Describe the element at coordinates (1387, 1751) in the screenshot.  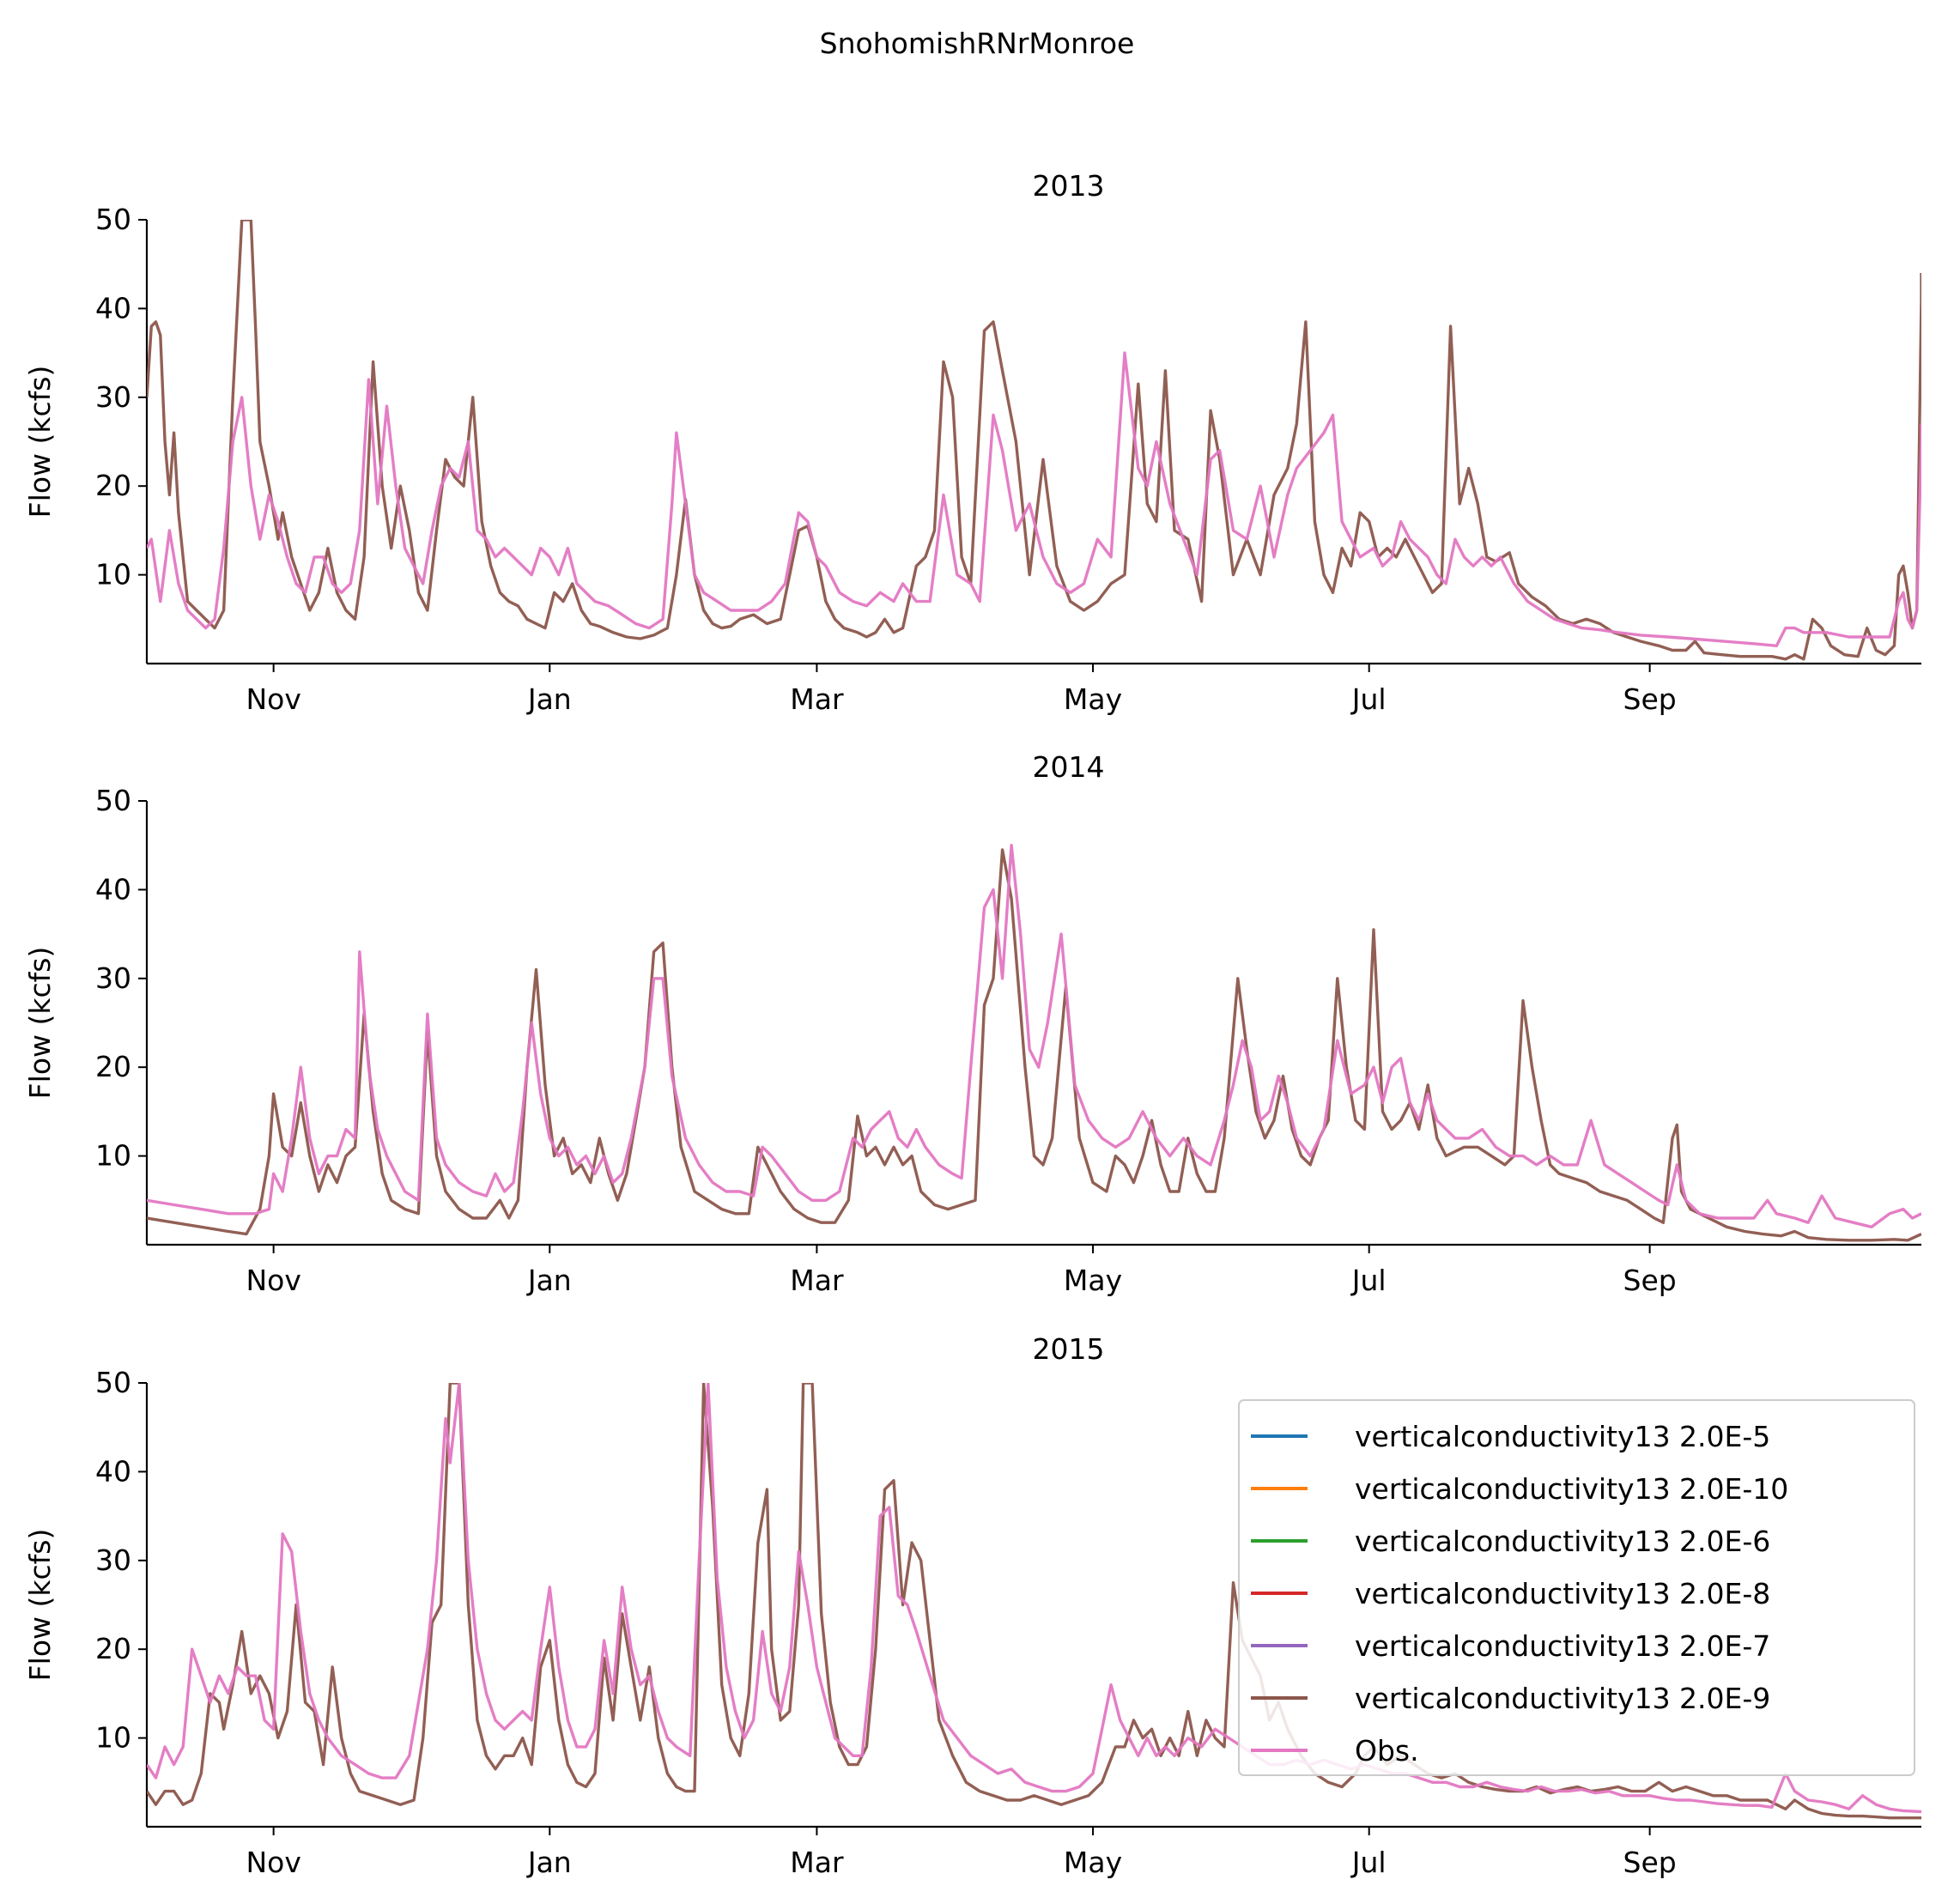
I see `legend-label: Obs.` at that location.